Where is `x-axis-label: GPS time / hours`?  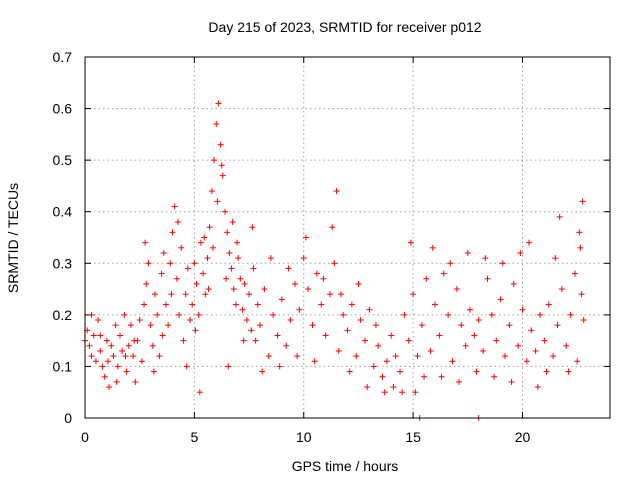
x-axis-label: GPS time / hours is located at coordinates (345, 466).